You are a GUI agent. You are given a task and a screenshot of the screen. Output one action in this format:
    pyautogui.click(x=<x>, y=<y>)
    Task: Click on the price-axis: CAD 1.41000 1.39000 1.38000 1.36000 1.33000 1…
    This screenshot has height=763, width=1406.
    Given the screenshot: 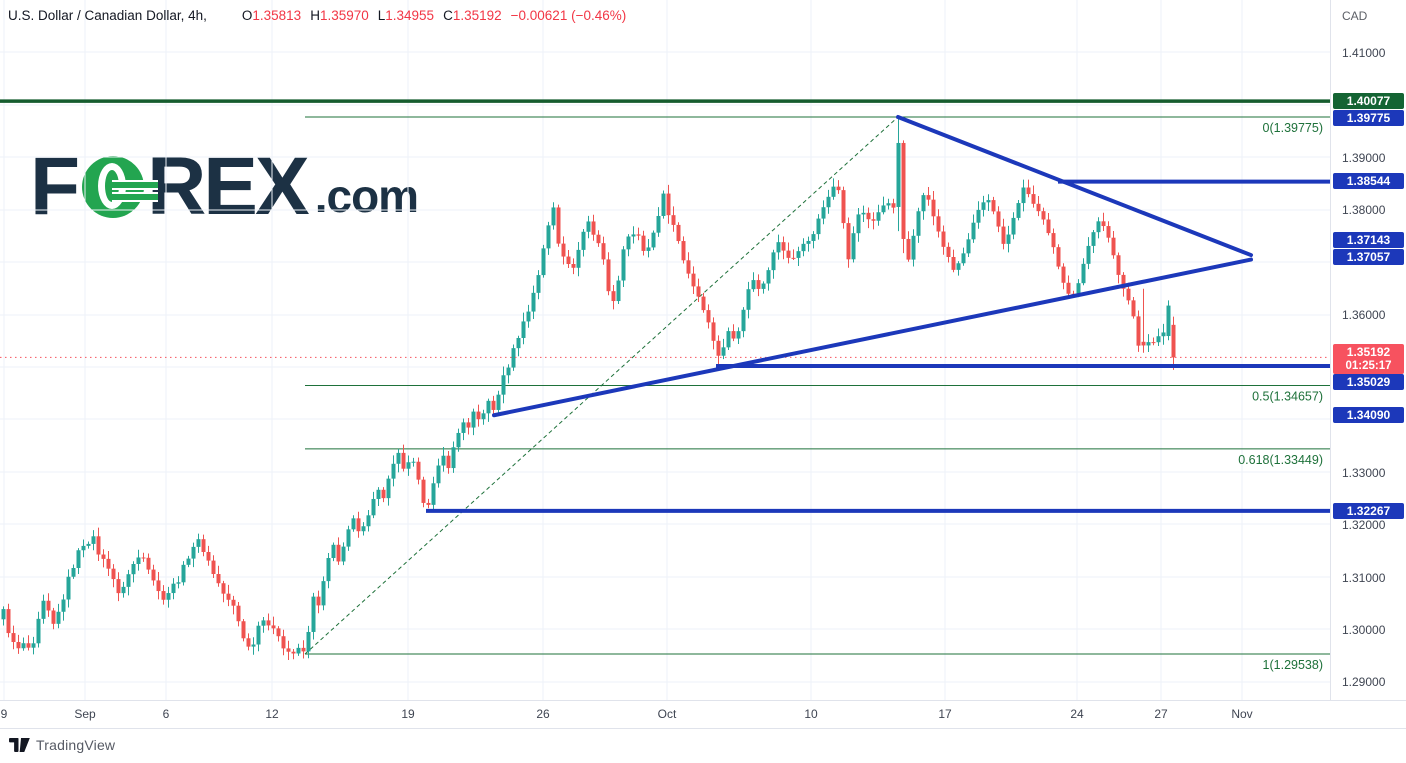 What is the action you would take?
    pyautogui.click(x=1368, y=363)
    